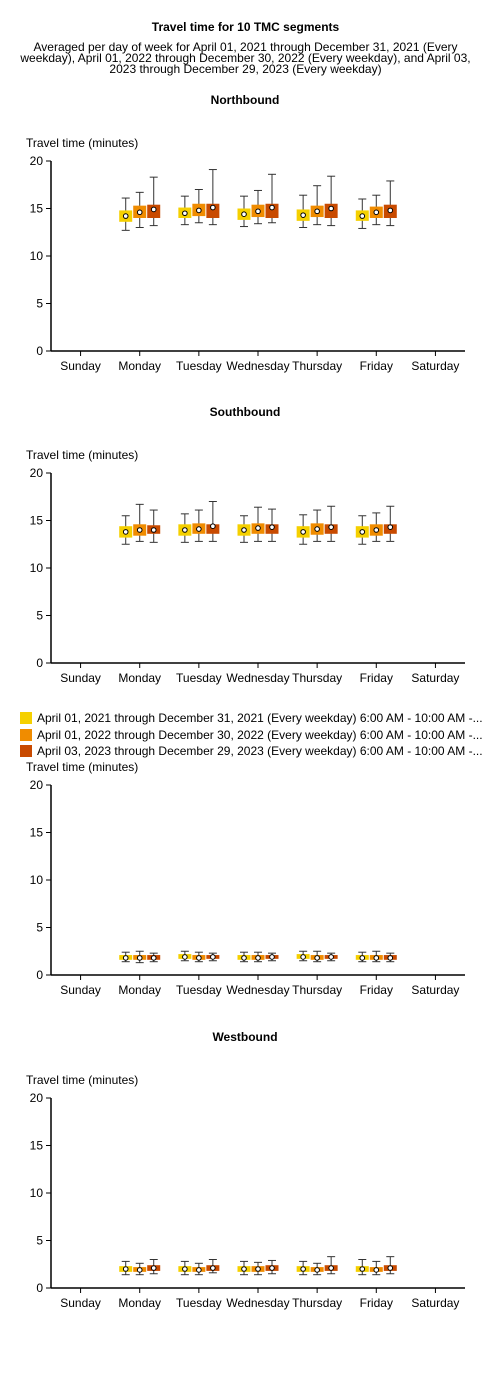 The height and width of the screenshot is (1389, 491). What do you see at coordinates (26, 751) in the screenshot?
I see `legend-swatch-2023` at bounding box center [26, 751].